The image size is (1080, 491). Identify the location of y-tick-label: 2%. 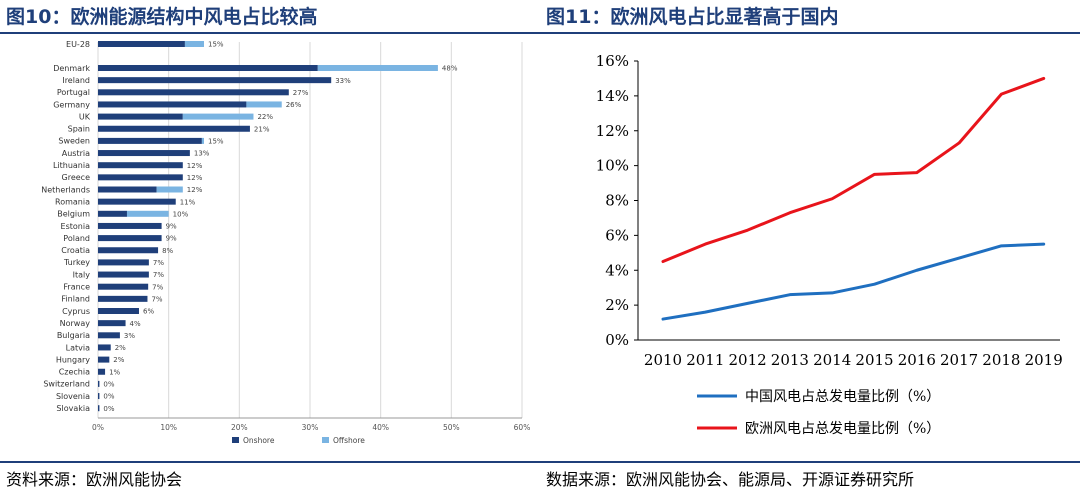
(617, 305).